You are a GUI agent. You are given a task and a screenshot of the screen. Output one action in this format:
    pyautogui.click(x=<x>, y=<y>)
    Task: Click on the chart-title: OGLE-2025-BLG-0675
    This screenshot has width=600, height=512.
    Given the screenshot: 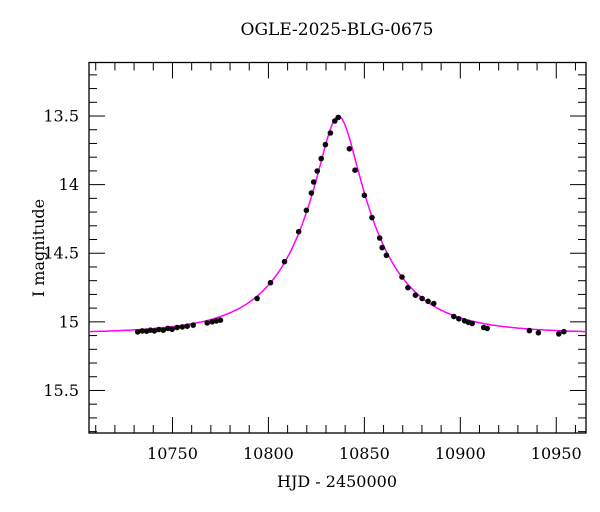 What is the action you would take?
    pyautogui.click(x=337, y=30)
    